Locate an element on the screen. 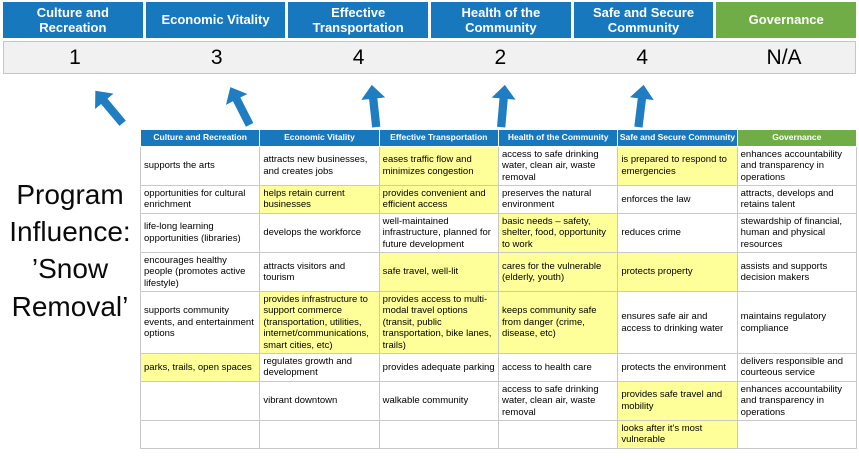 The image size is (859, 465). matrix-cell: regulates growth and development is located at coordinates (319, 367).